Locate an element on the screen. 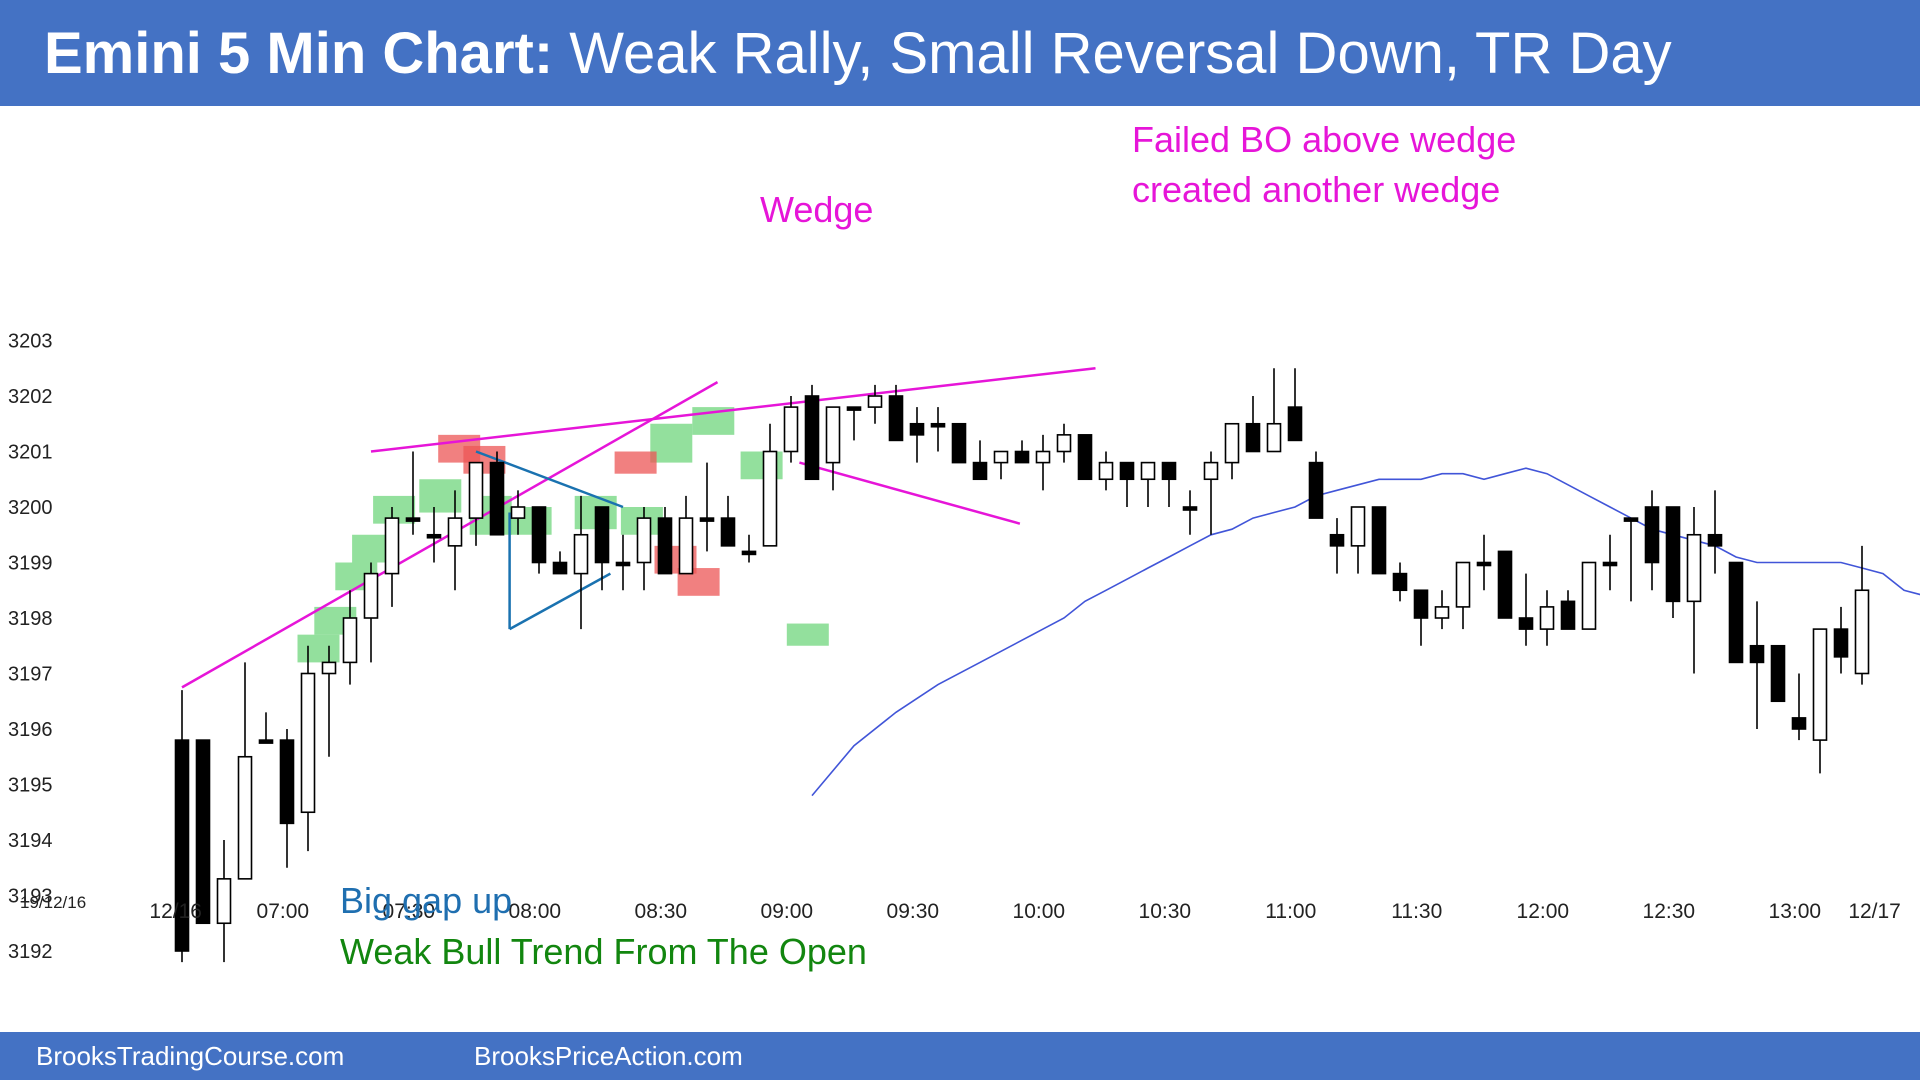 The width and height of the screenshot is (1920, 1080). y-tick-label: 3203 is located at coordinates (30, 342).